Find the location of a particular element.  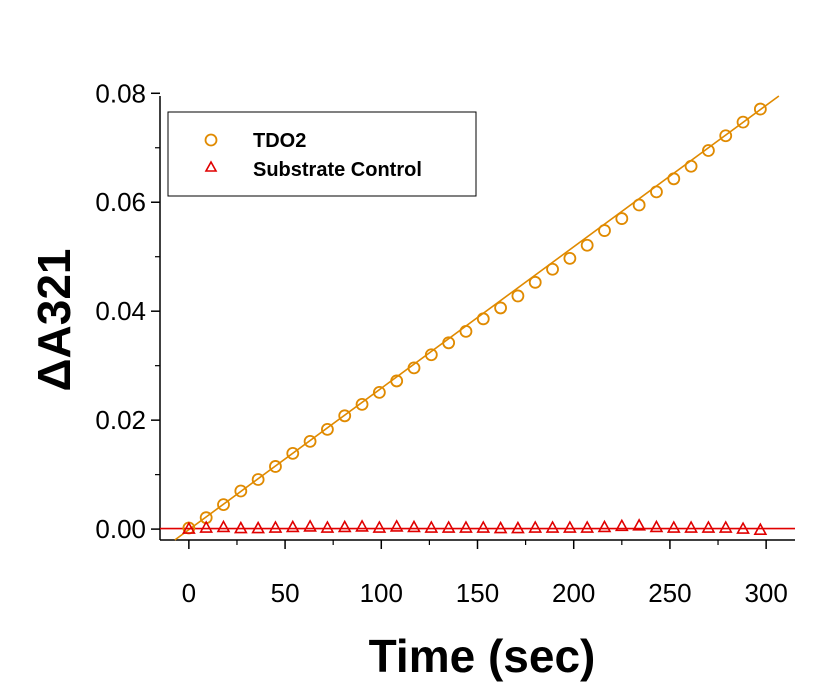

x-axis-title: Time (sec) is located at coordinates (482, 656).